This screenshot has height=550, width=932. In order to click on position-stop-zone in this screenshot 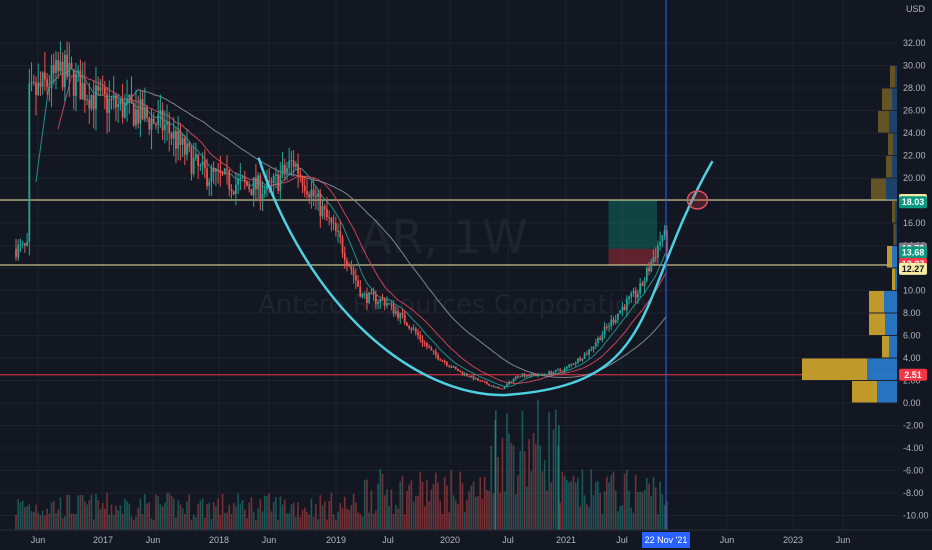, I will do `click(633, 256)`.